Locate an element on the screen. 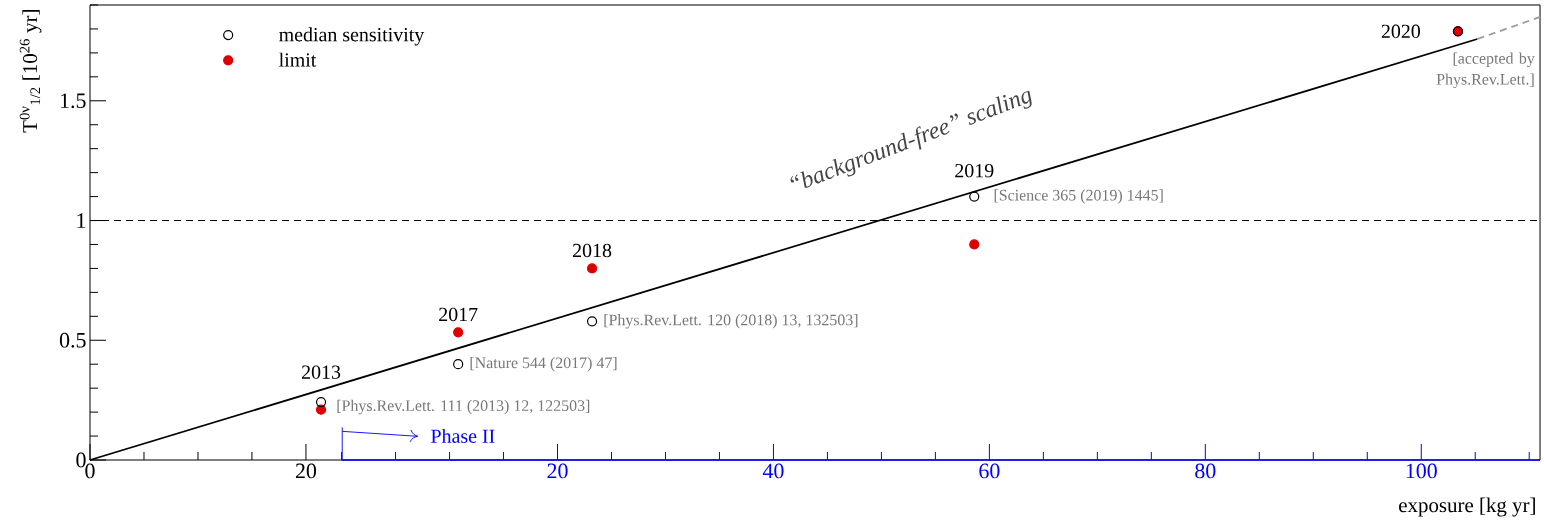  legend-label: median sensitivity is located at coordinates (352, 36).